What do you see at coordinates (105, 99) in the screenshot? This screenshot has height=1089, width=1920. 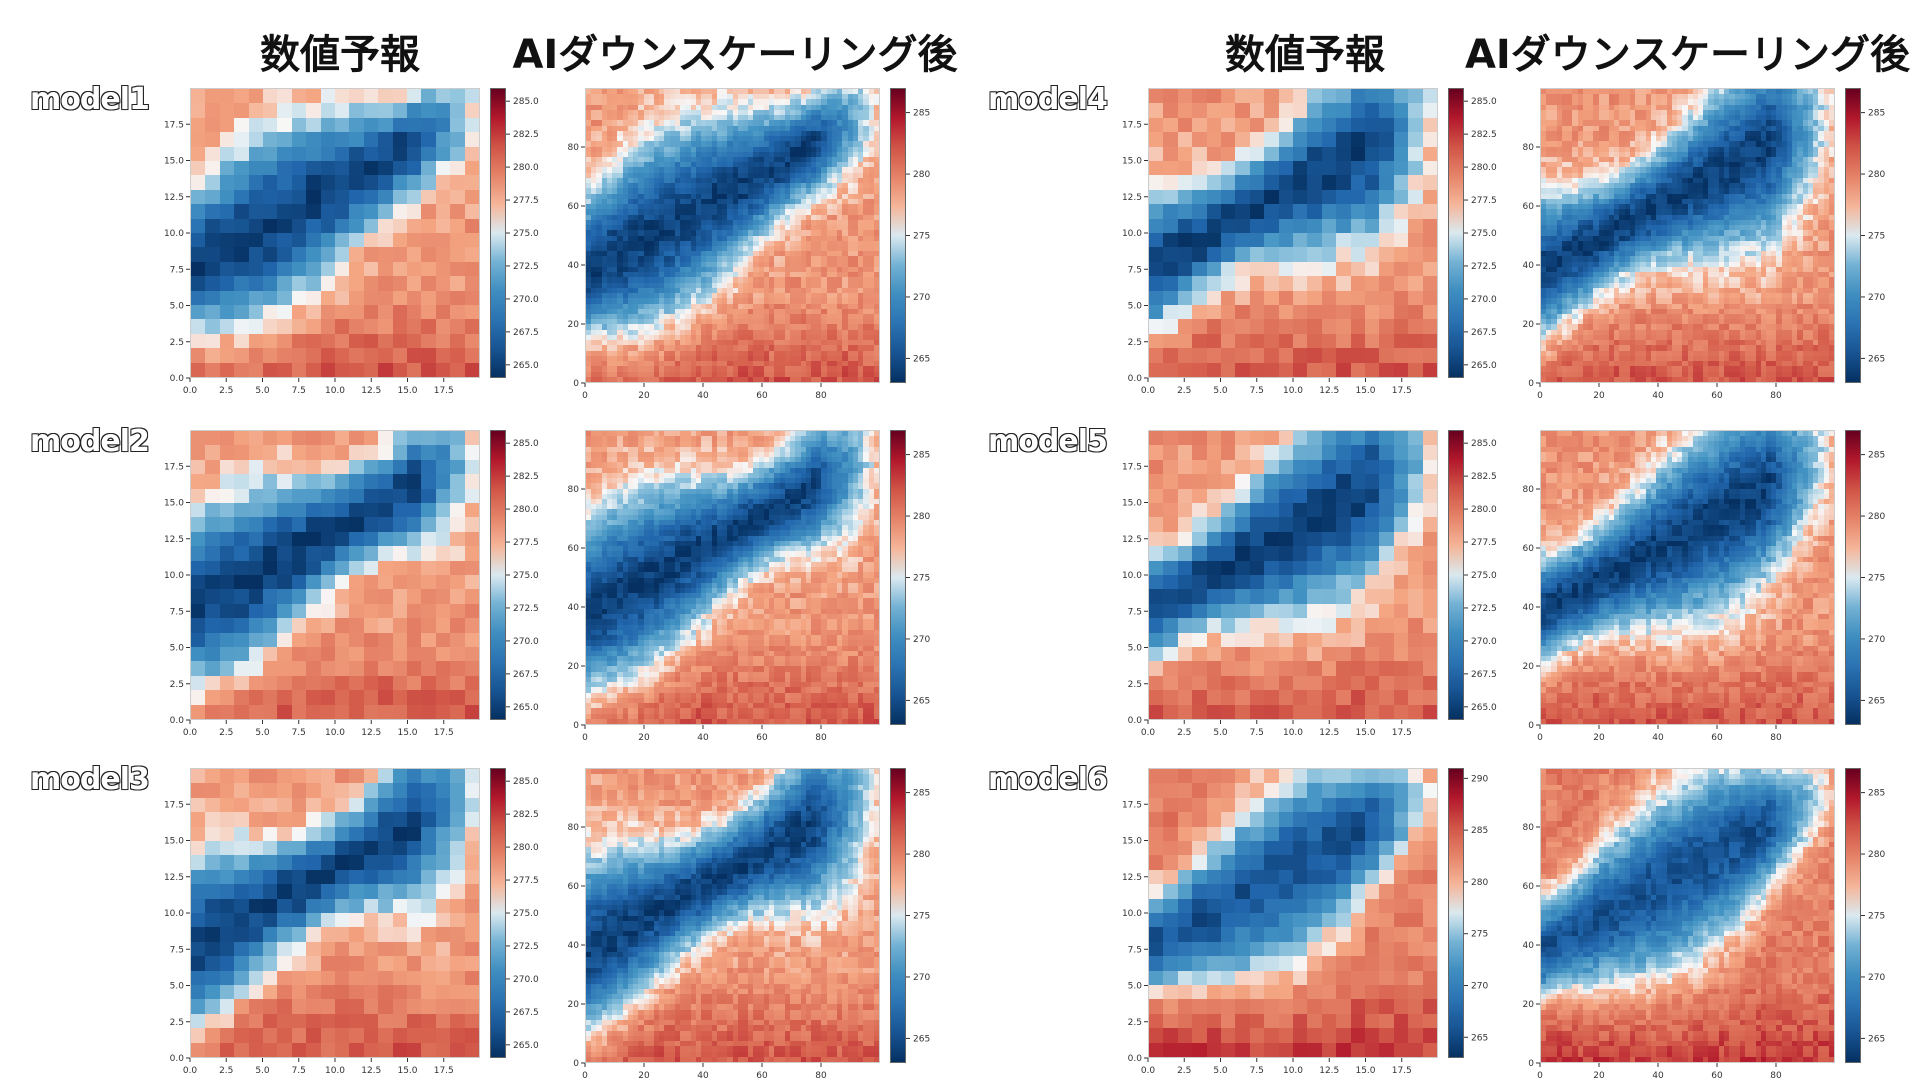 I see `model-label-model1: model1` at bounding box center [105, 99].